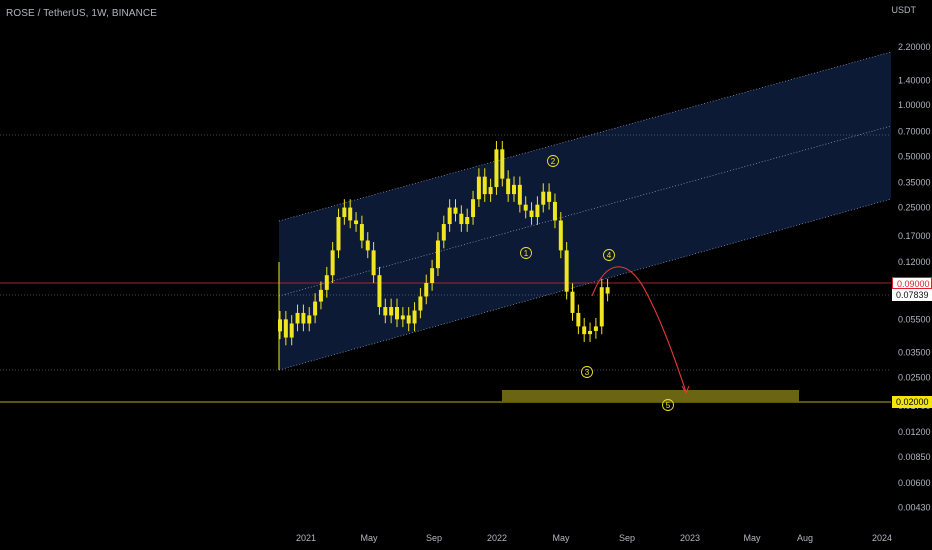  I want to click on y-tick-label: 0.35000, so click(914, 183).